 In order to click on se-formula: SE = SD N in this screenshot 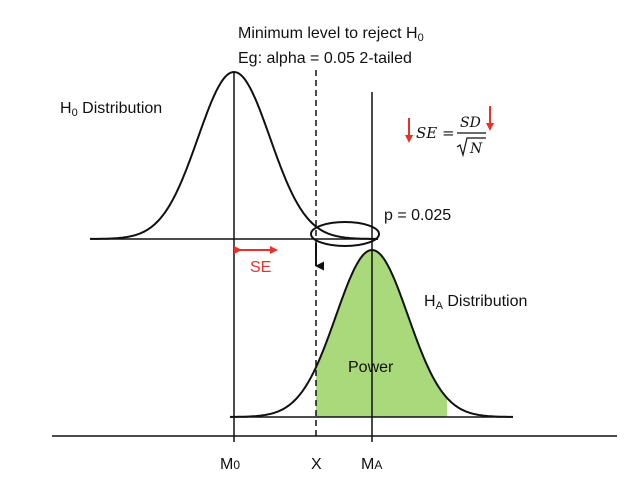, I will do `click(449, 132)`.